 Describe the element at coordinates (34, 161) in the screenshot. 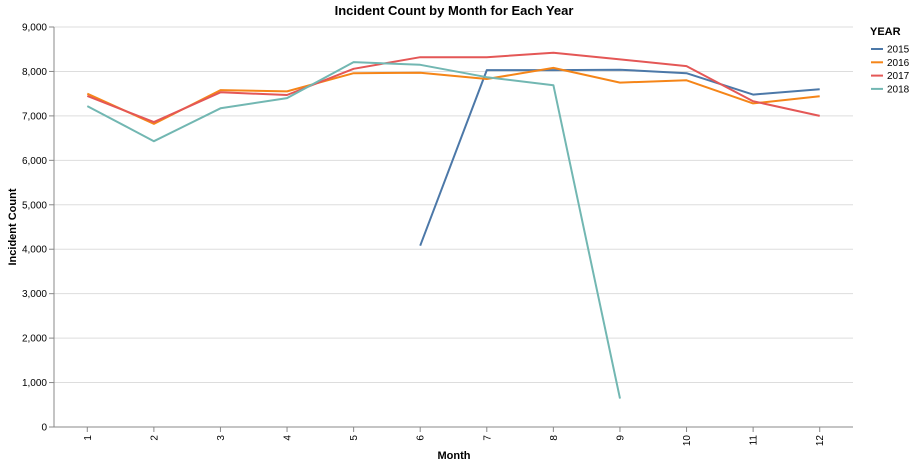

I see `y-tick-label: 6,000` at that location.